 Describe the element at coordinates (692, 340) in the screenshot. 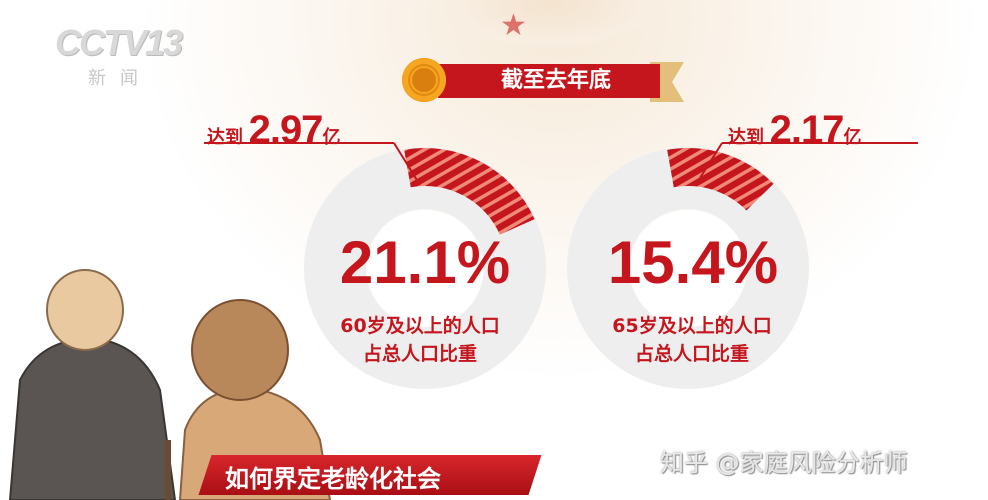

I see `description-2: 65岁及以上的人口 占总人口比重` at that location.